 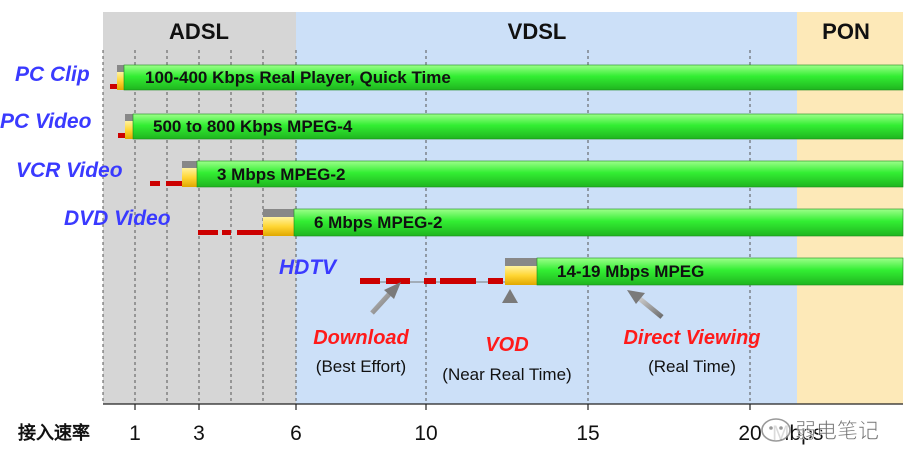 I want to click on axis-tick-label: 10, so click(x=425, y=433).